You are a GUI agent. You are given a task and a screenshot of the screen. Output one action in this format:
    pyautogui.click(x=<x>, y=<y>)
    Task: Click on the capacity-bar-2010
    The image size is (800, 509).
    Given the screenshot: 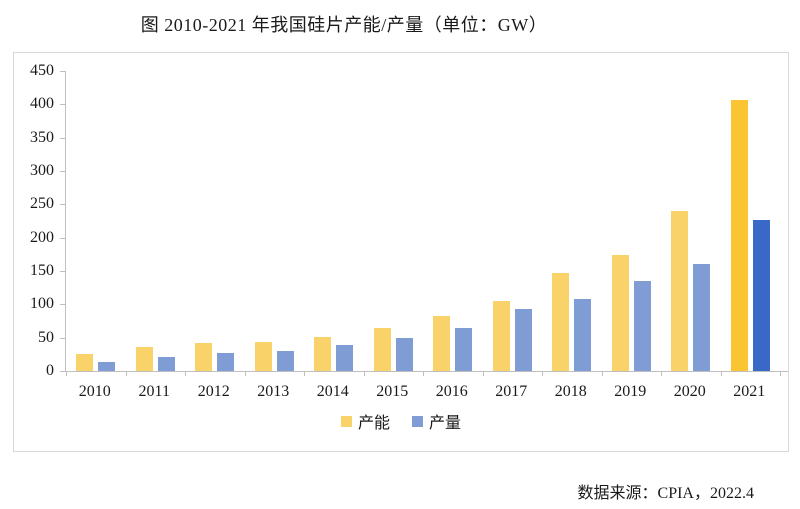 What is the action you would take?
    pyautogui.click(x=85, y=362)
    